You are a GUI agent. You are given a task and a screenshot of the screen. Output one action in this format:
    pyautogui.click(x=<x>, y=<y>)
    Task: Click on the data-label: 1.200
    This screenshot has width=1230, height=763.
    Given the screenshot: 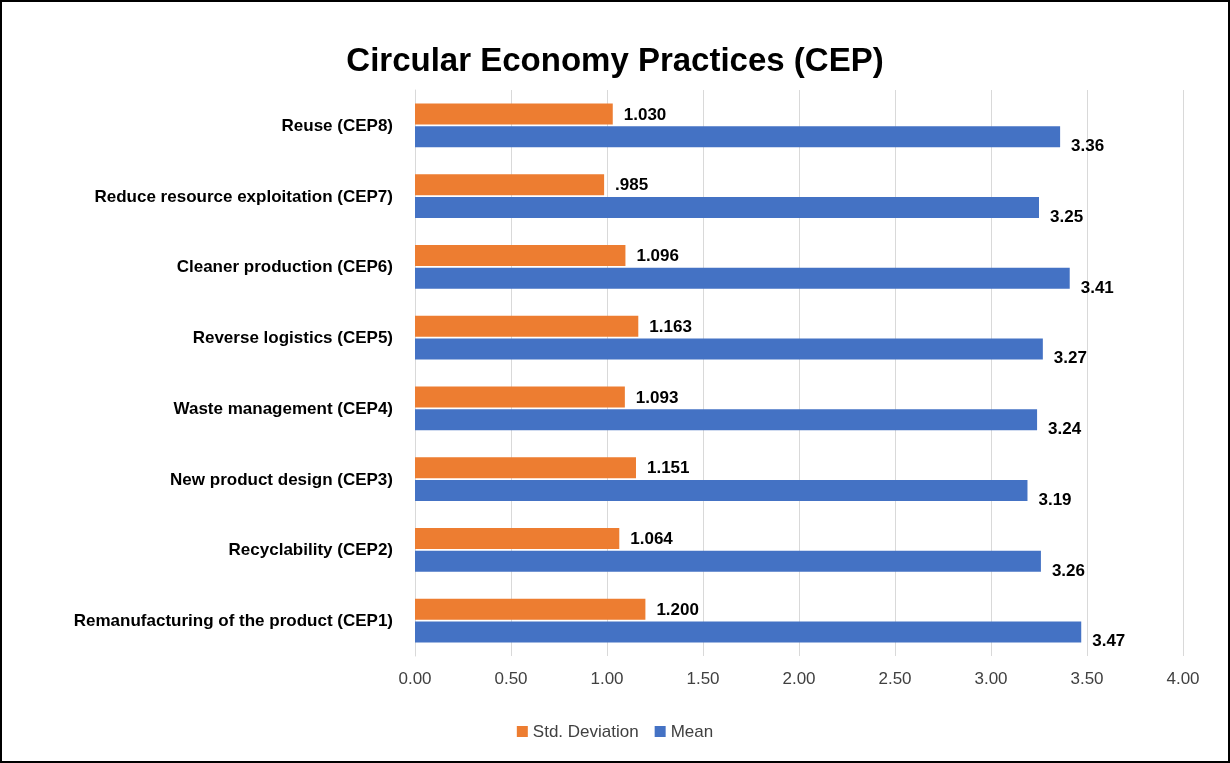 What is the action you would take?
    pyautogui.click(x=677, y=609)
    